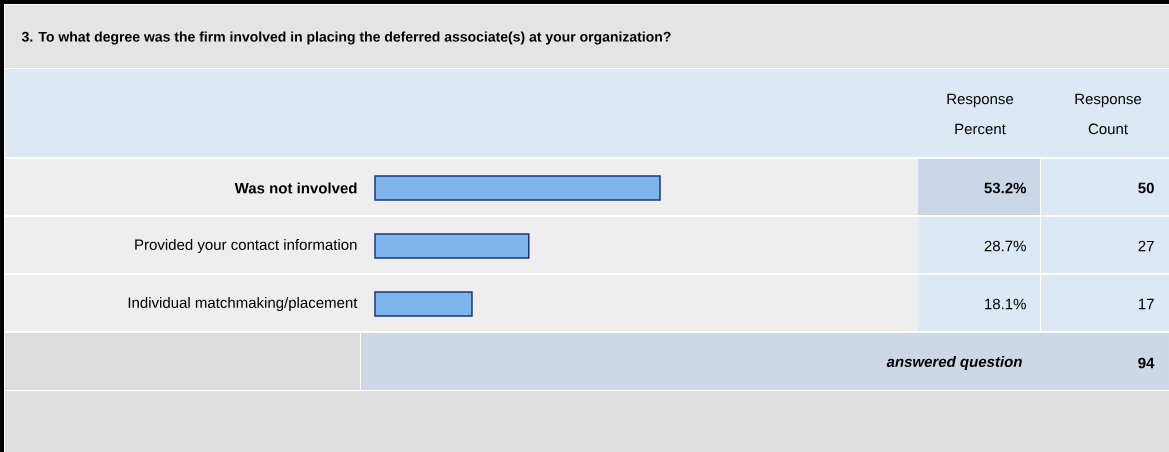 The width and height of the screenshot is (1169, 452). Describe the element at coordinates (980, 114) in the screenshot. I see `text: Response Percent` at that location.